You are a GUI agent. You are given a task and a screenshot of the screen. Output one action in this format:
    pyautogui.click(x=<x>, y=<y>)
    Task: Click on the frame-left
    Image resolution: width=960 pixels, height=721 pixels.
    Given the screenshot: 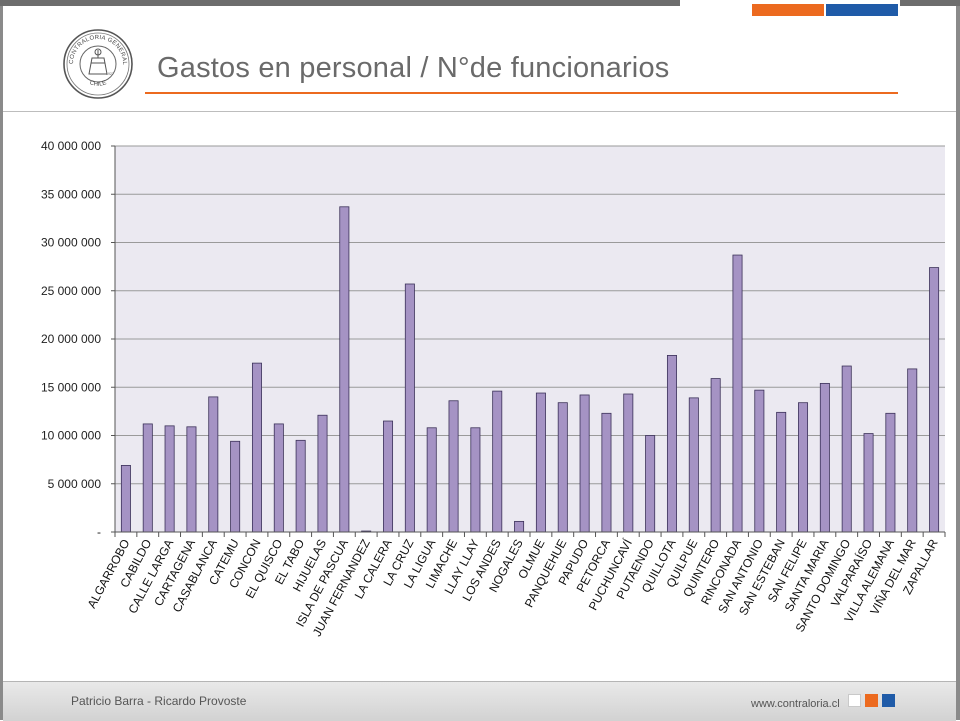 What is the action you would take?
    pyautogui.click(x=1, y=363)
    